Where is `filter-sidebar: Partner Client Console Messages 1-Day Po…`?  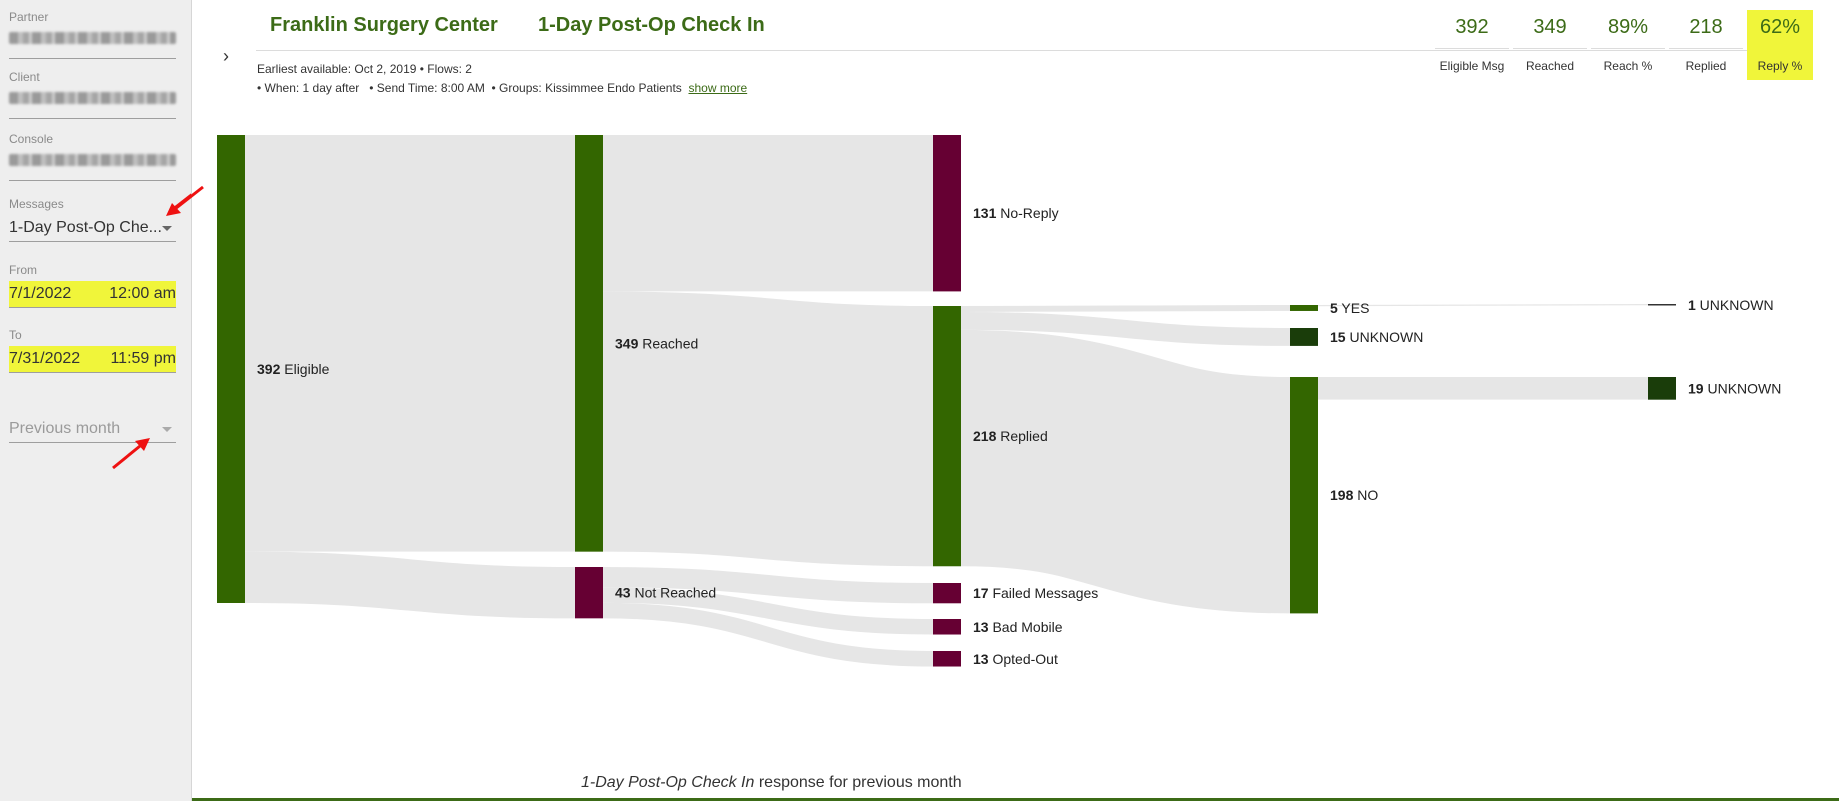
filter-sidebar: Partner Client Console Messages 1-Day Po… is located at coordinates (96, 400).